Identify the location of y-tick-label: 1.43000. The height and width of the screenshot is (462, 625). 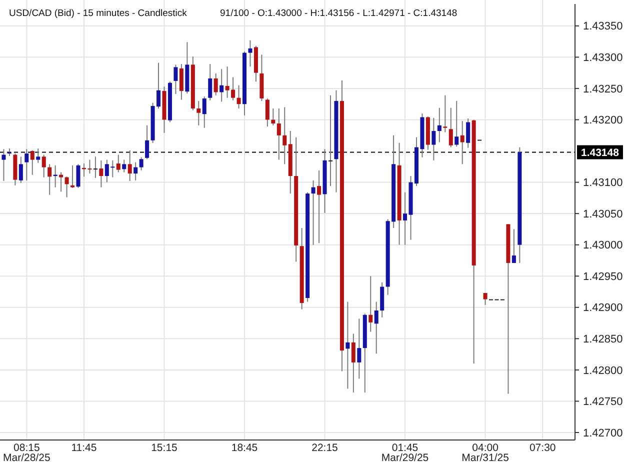
(603, 246).